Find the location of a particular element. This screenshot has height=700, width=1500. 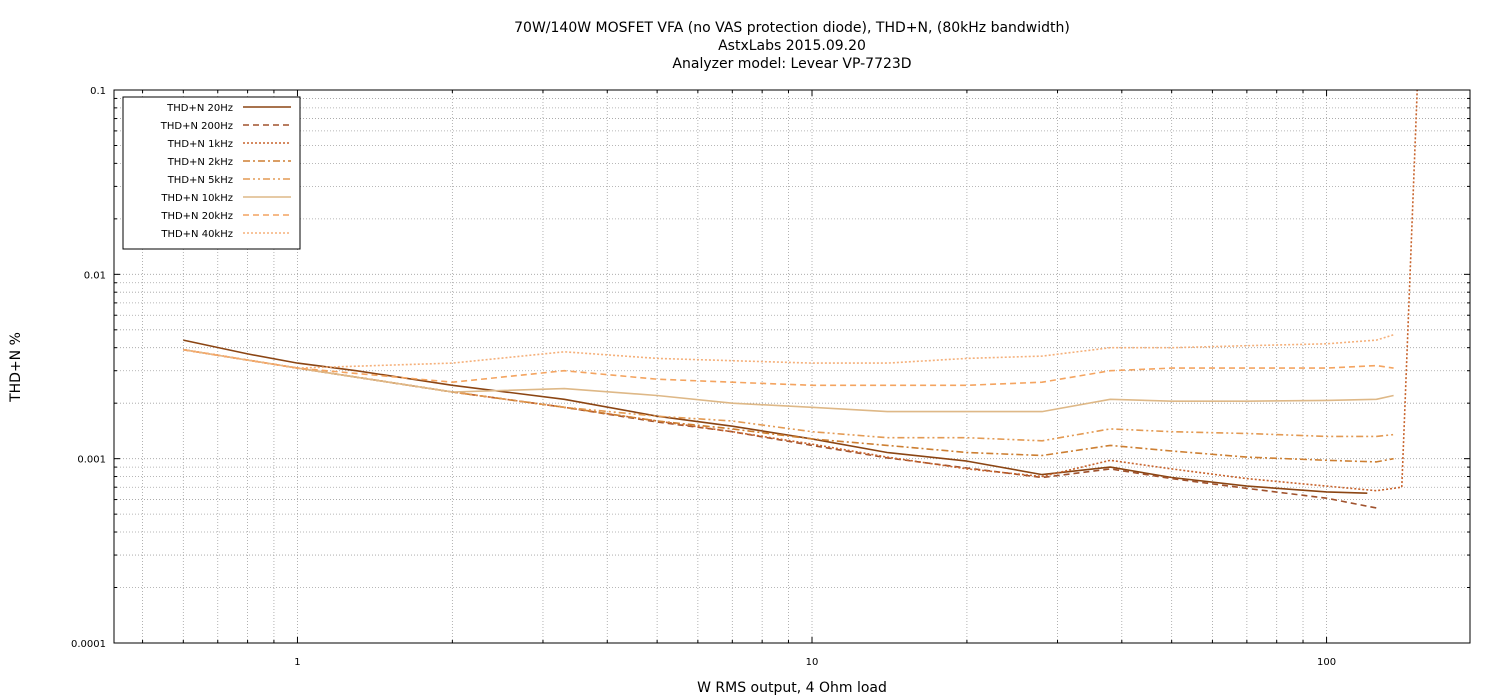

series-line-thd-n-5khz is located at coordinates (788, 395).